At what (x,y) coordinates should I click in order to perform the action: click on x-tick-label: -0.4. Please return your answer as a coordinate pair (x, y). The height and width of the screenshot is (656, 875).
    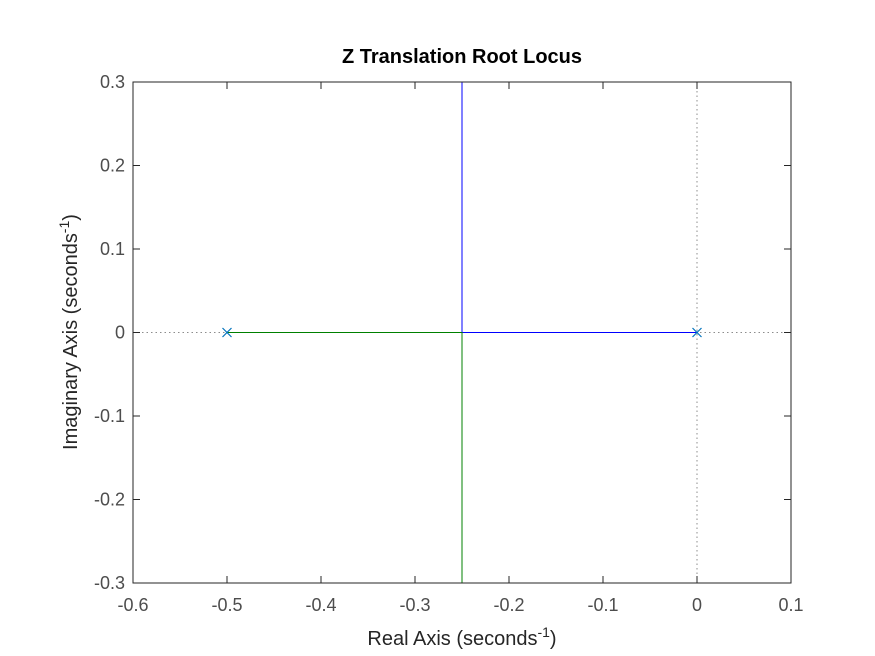
    Looking at the image, I should click on (320, 605).